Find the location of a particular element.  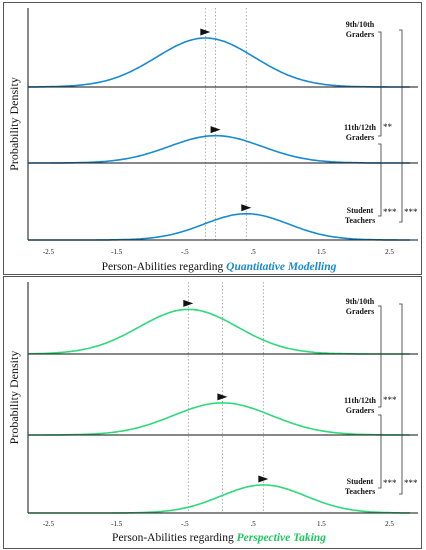

significance-label-1: *** is located at coordinates (390, 400).